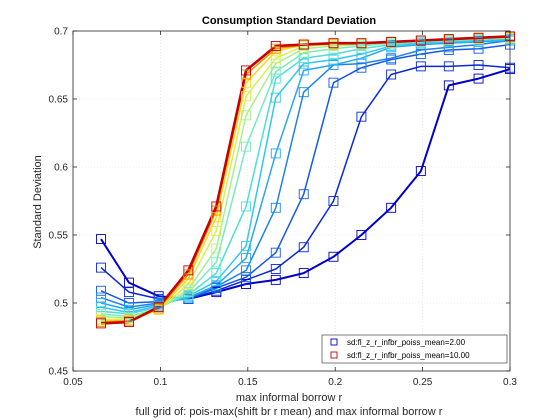 The image size is (560, 420). Describe the element at coordinates (59, 100) in the screenshot. I see `y-tick-label: 0.65` at that location.